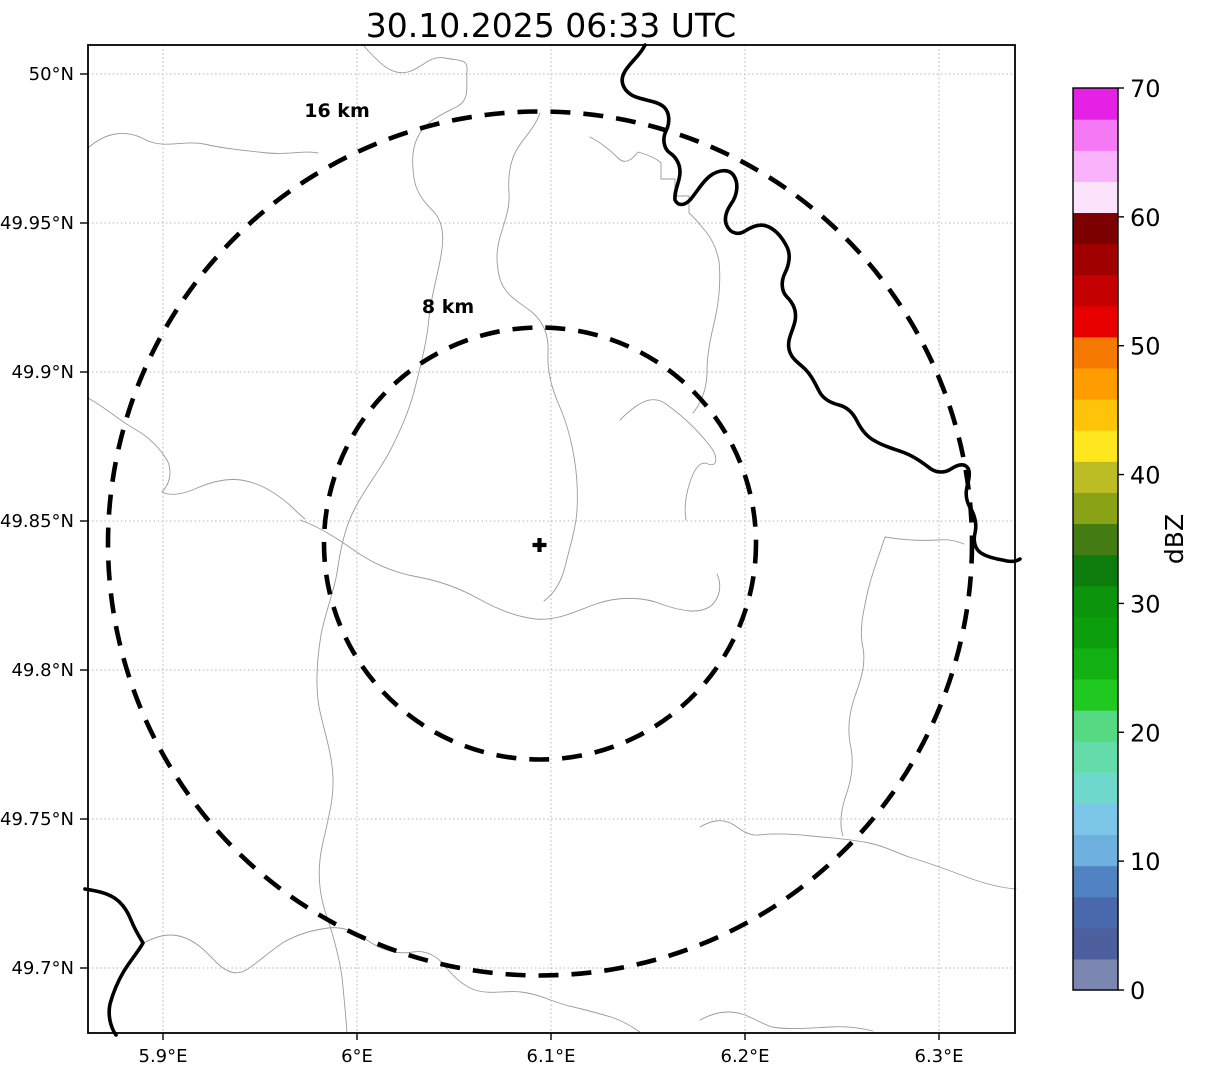 This screenshot has width=1207, height=1073. I want to click on lat-tick-label: 49.8°N, so click(42, 670).